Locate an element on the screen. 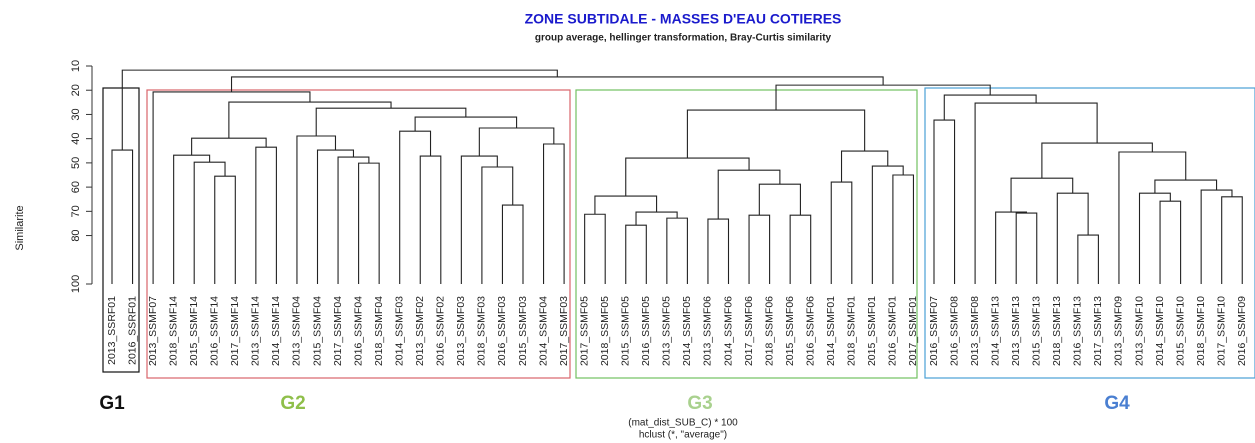 The width and height of the screenshot is (1255, 443). leaf-label: 2014_SSMF06 is located at coordinates (728, 331).